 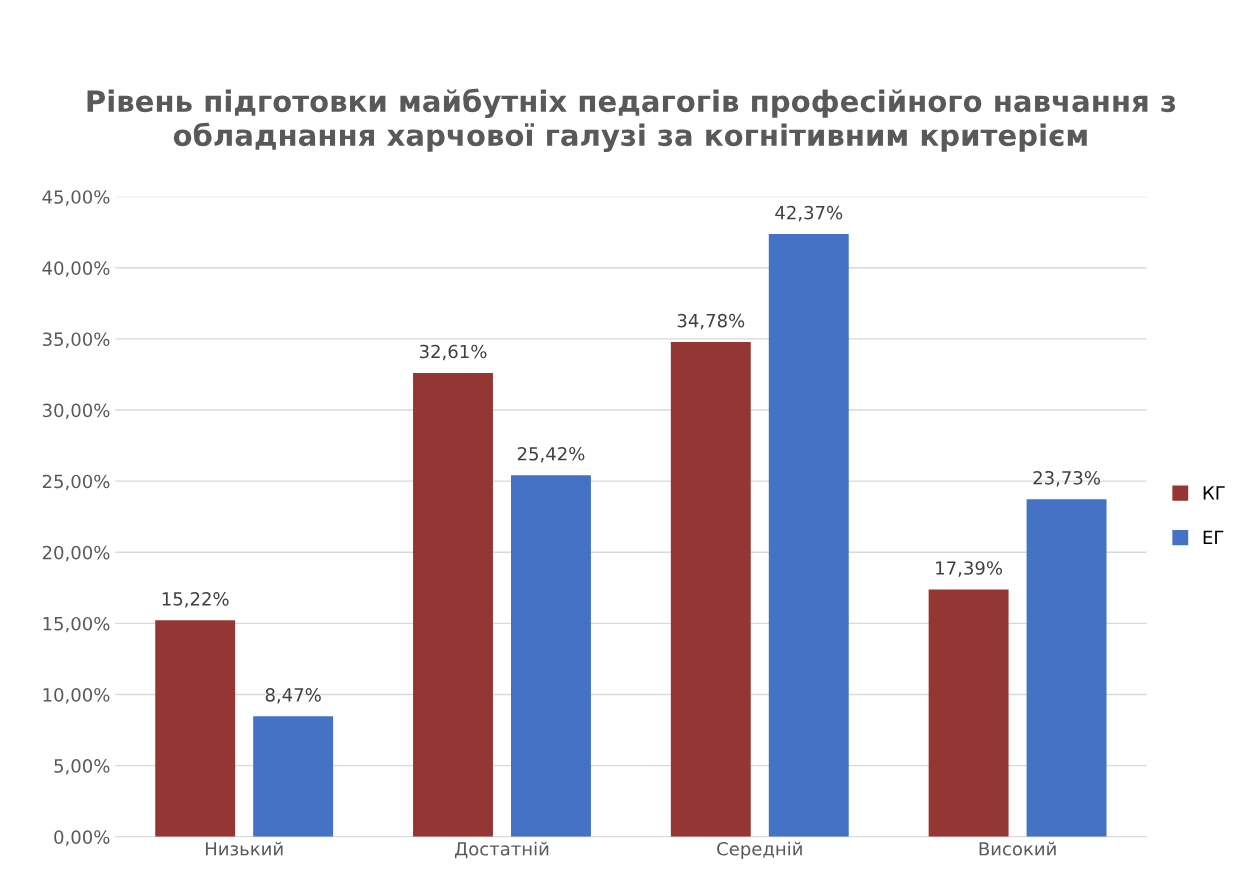 I want to click on data-label: 25,42%, so click(x=551, y=454).